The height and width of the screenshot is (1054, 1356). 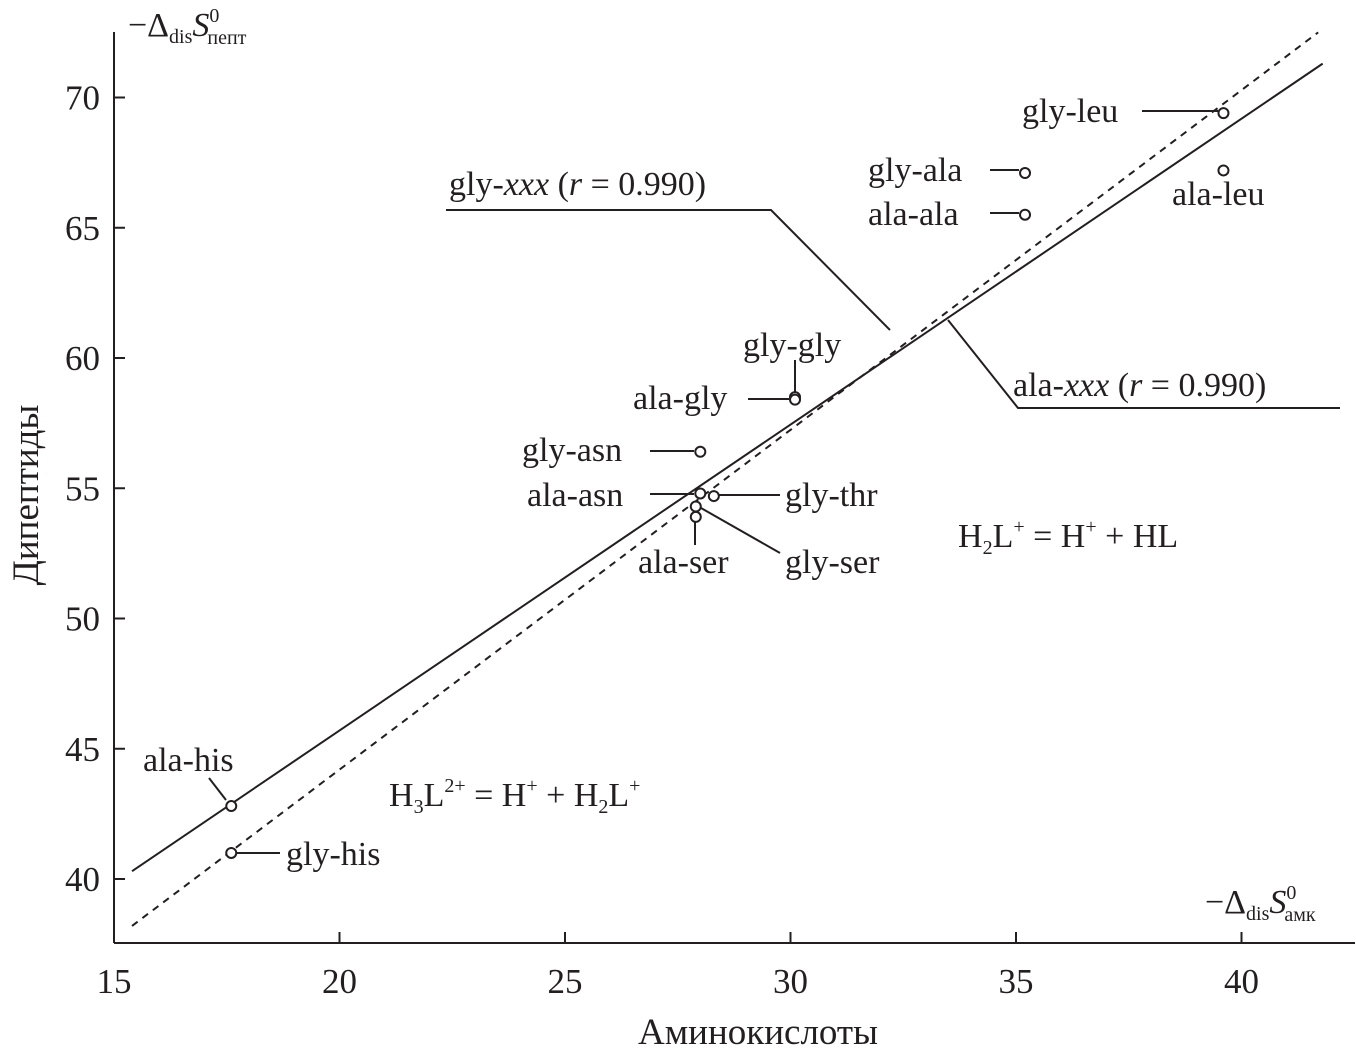 What do you see at coordinates (831, 495) in the screenshot?
I see `point-label-gly-thr: gly-thr` at bounding box center [831, 495].